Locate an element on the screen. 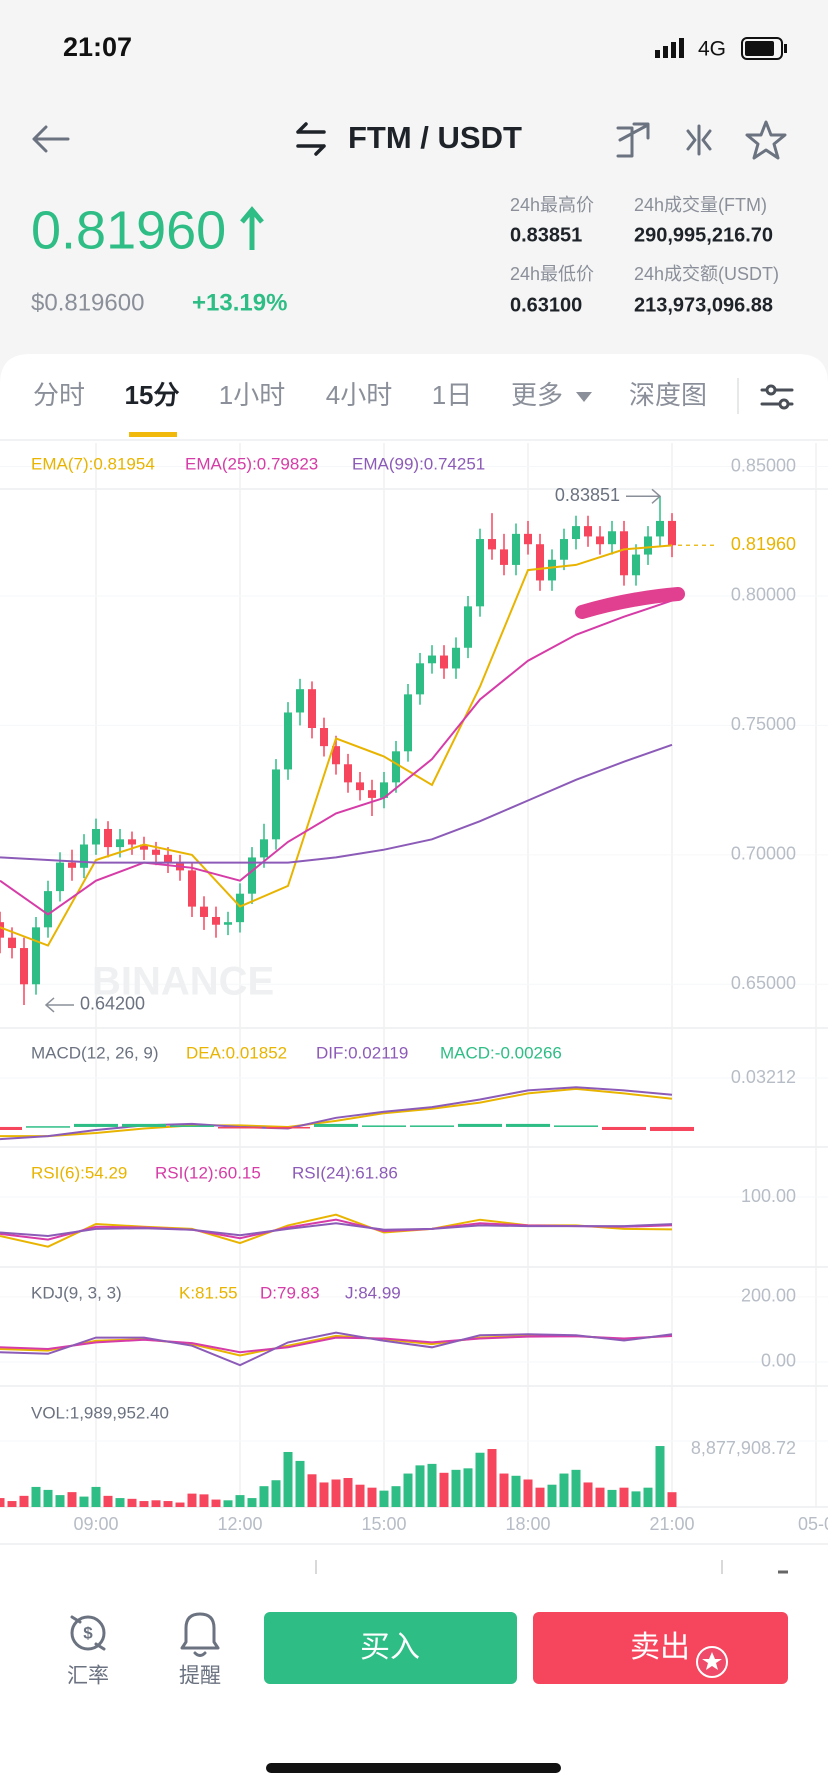 The image size is (828, 1792). home-indicator is located at coordinates (413, 1768).